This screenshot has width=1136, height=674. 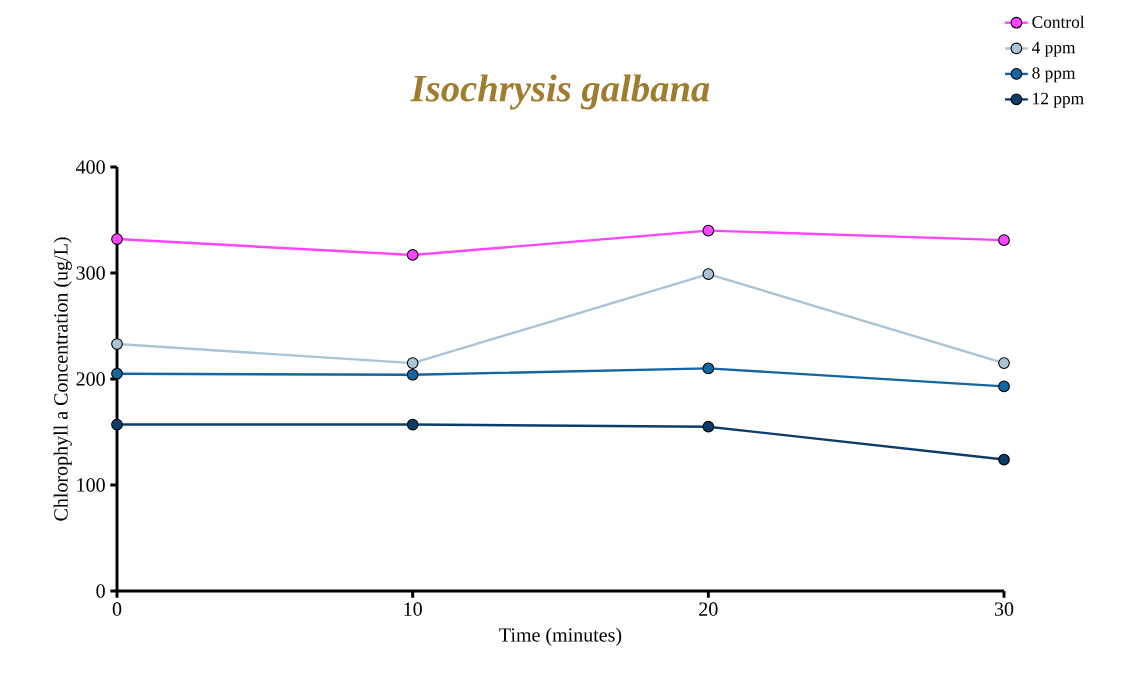 What do you see at coordinates (560, 92) in the screenshot?
I see `chart-title: Isochrysis galbana` at bounding box center [560, 92].